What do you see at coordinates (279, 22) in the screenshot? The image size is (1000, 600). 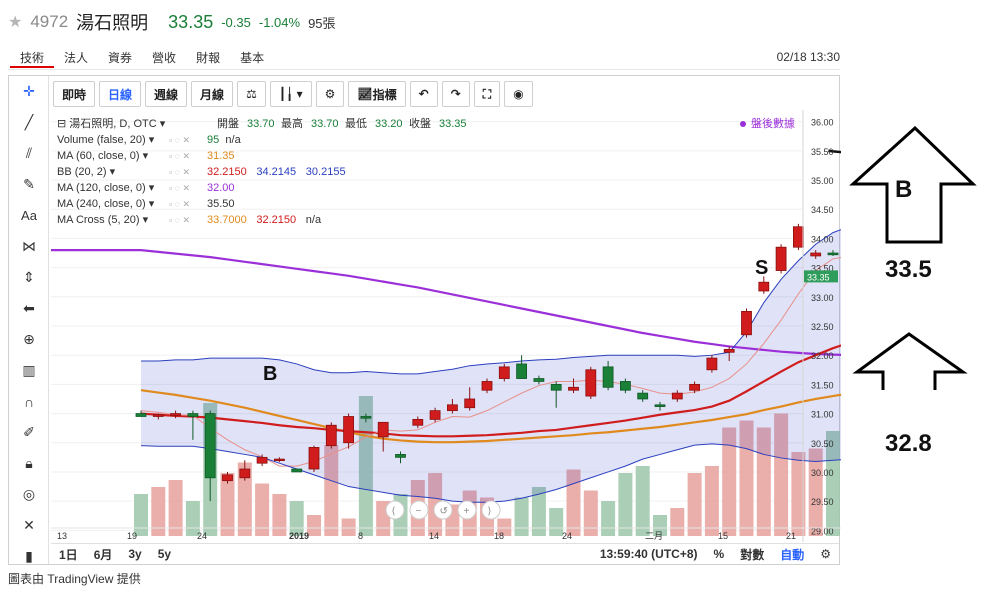 I see `price-change-pct: -1.04%` at bounding box center [279, 22].